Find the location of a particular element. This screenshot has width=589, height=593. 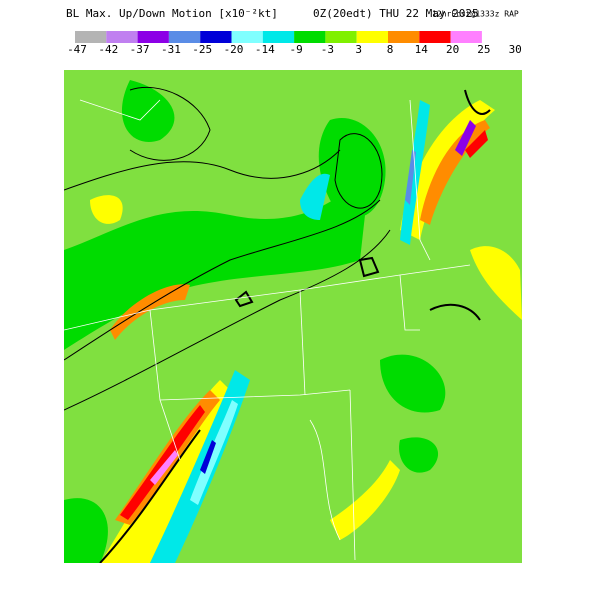

color-legend: -47 -42 -37 -31 -25 -20 -14 -9 -3 3 8 14 20 25 30 is located at coordinates (294, 43).